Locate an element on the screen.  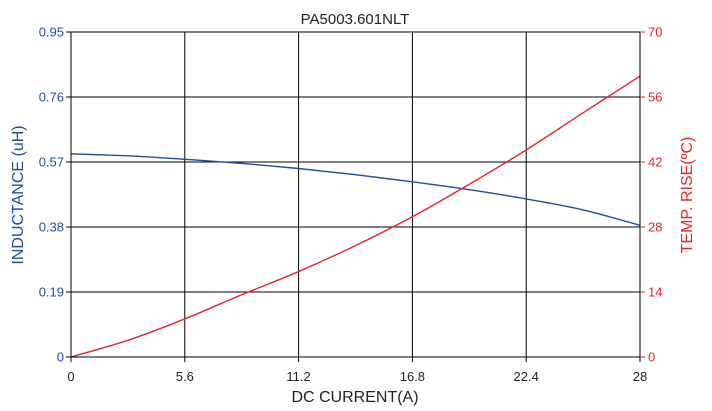
y-left-tick-label: 0.76 is located at coordinates (51, 97).